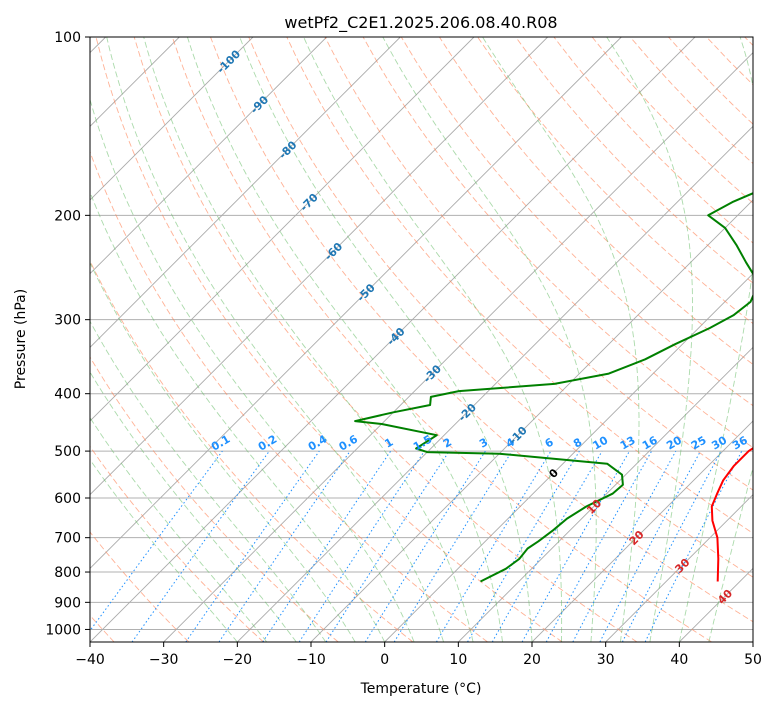  What do you see at coordinates (67, 573) in the screenshot?
I see `y-tick-label: 800` at bounding box center [67, 573].